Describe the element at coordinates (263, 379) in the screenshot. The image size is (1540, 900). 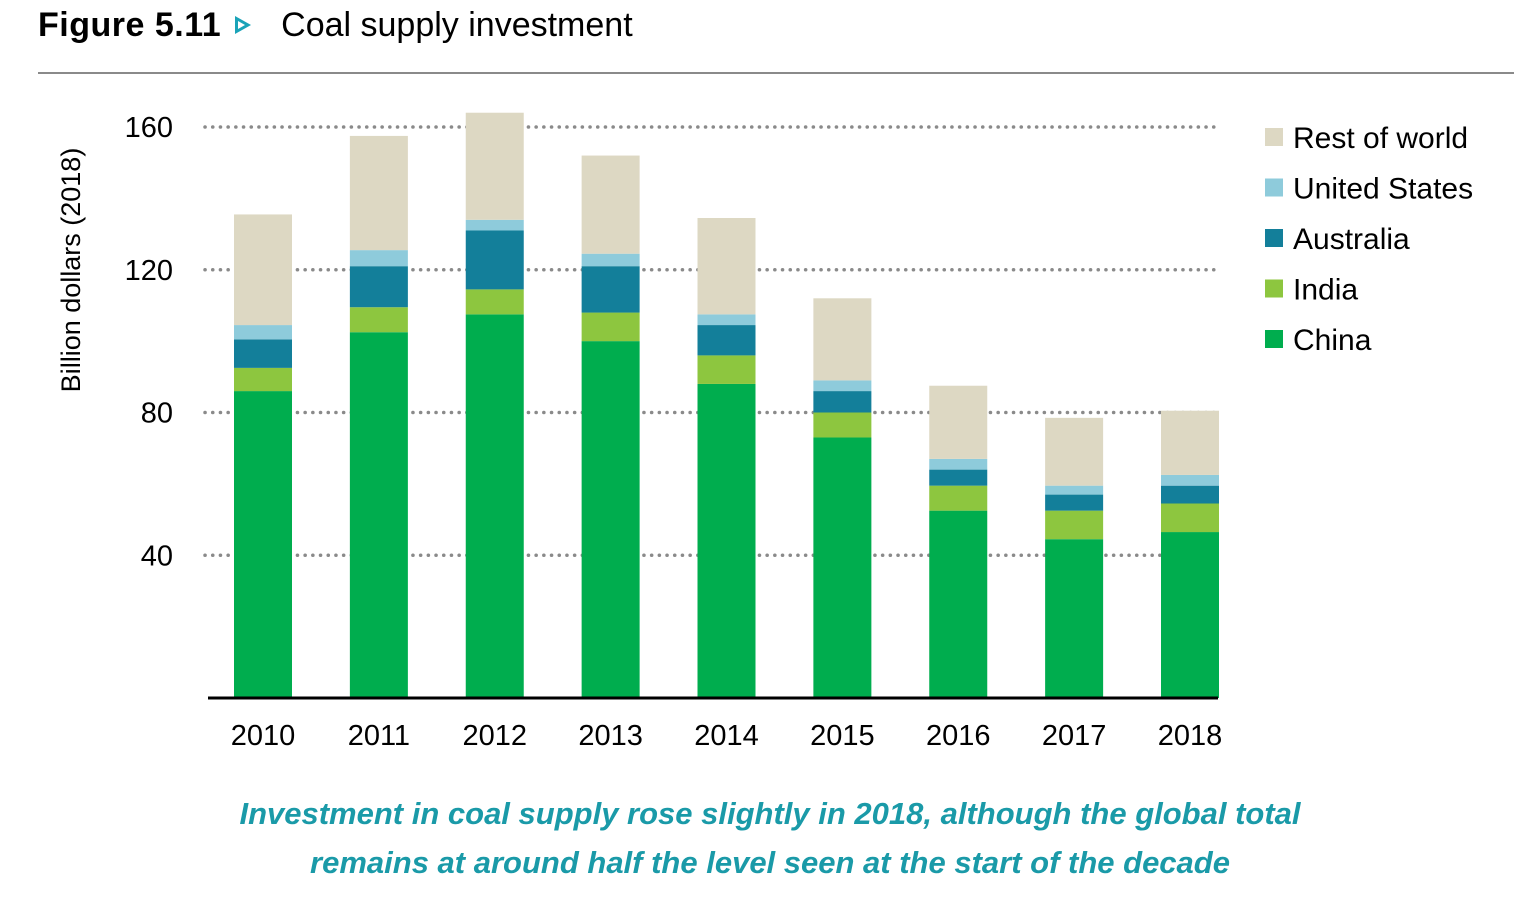
I see `bar-india-2010` at that location.